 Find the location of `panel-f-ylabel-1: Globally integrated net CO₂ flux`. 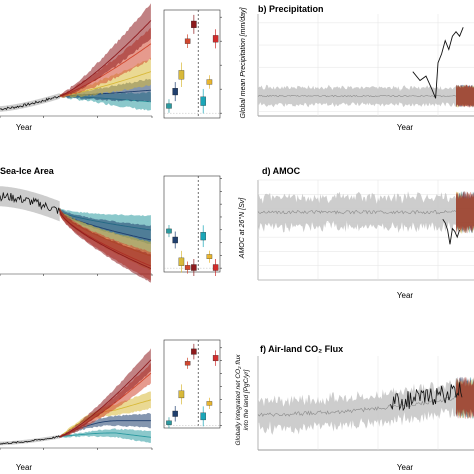

panel-f-ylabel-1: Globally integrated net CO₂ flux is located at coordinates (238, 400).